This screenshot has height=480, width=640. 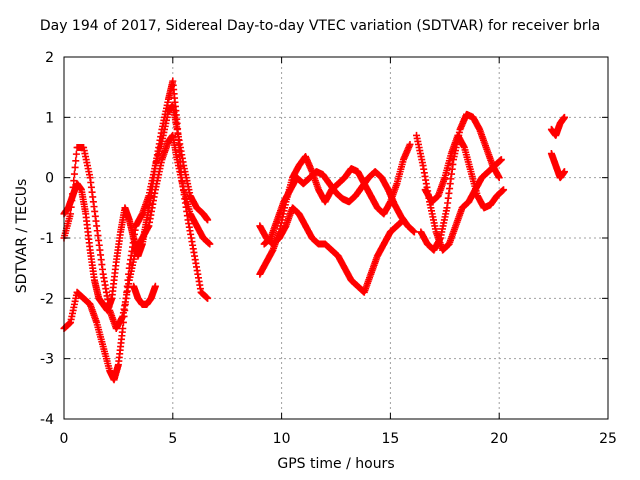 I want to click on y-axis-tick-labels: -4 -3 -2 -1 0 1 2, so click(x=47, y=239).